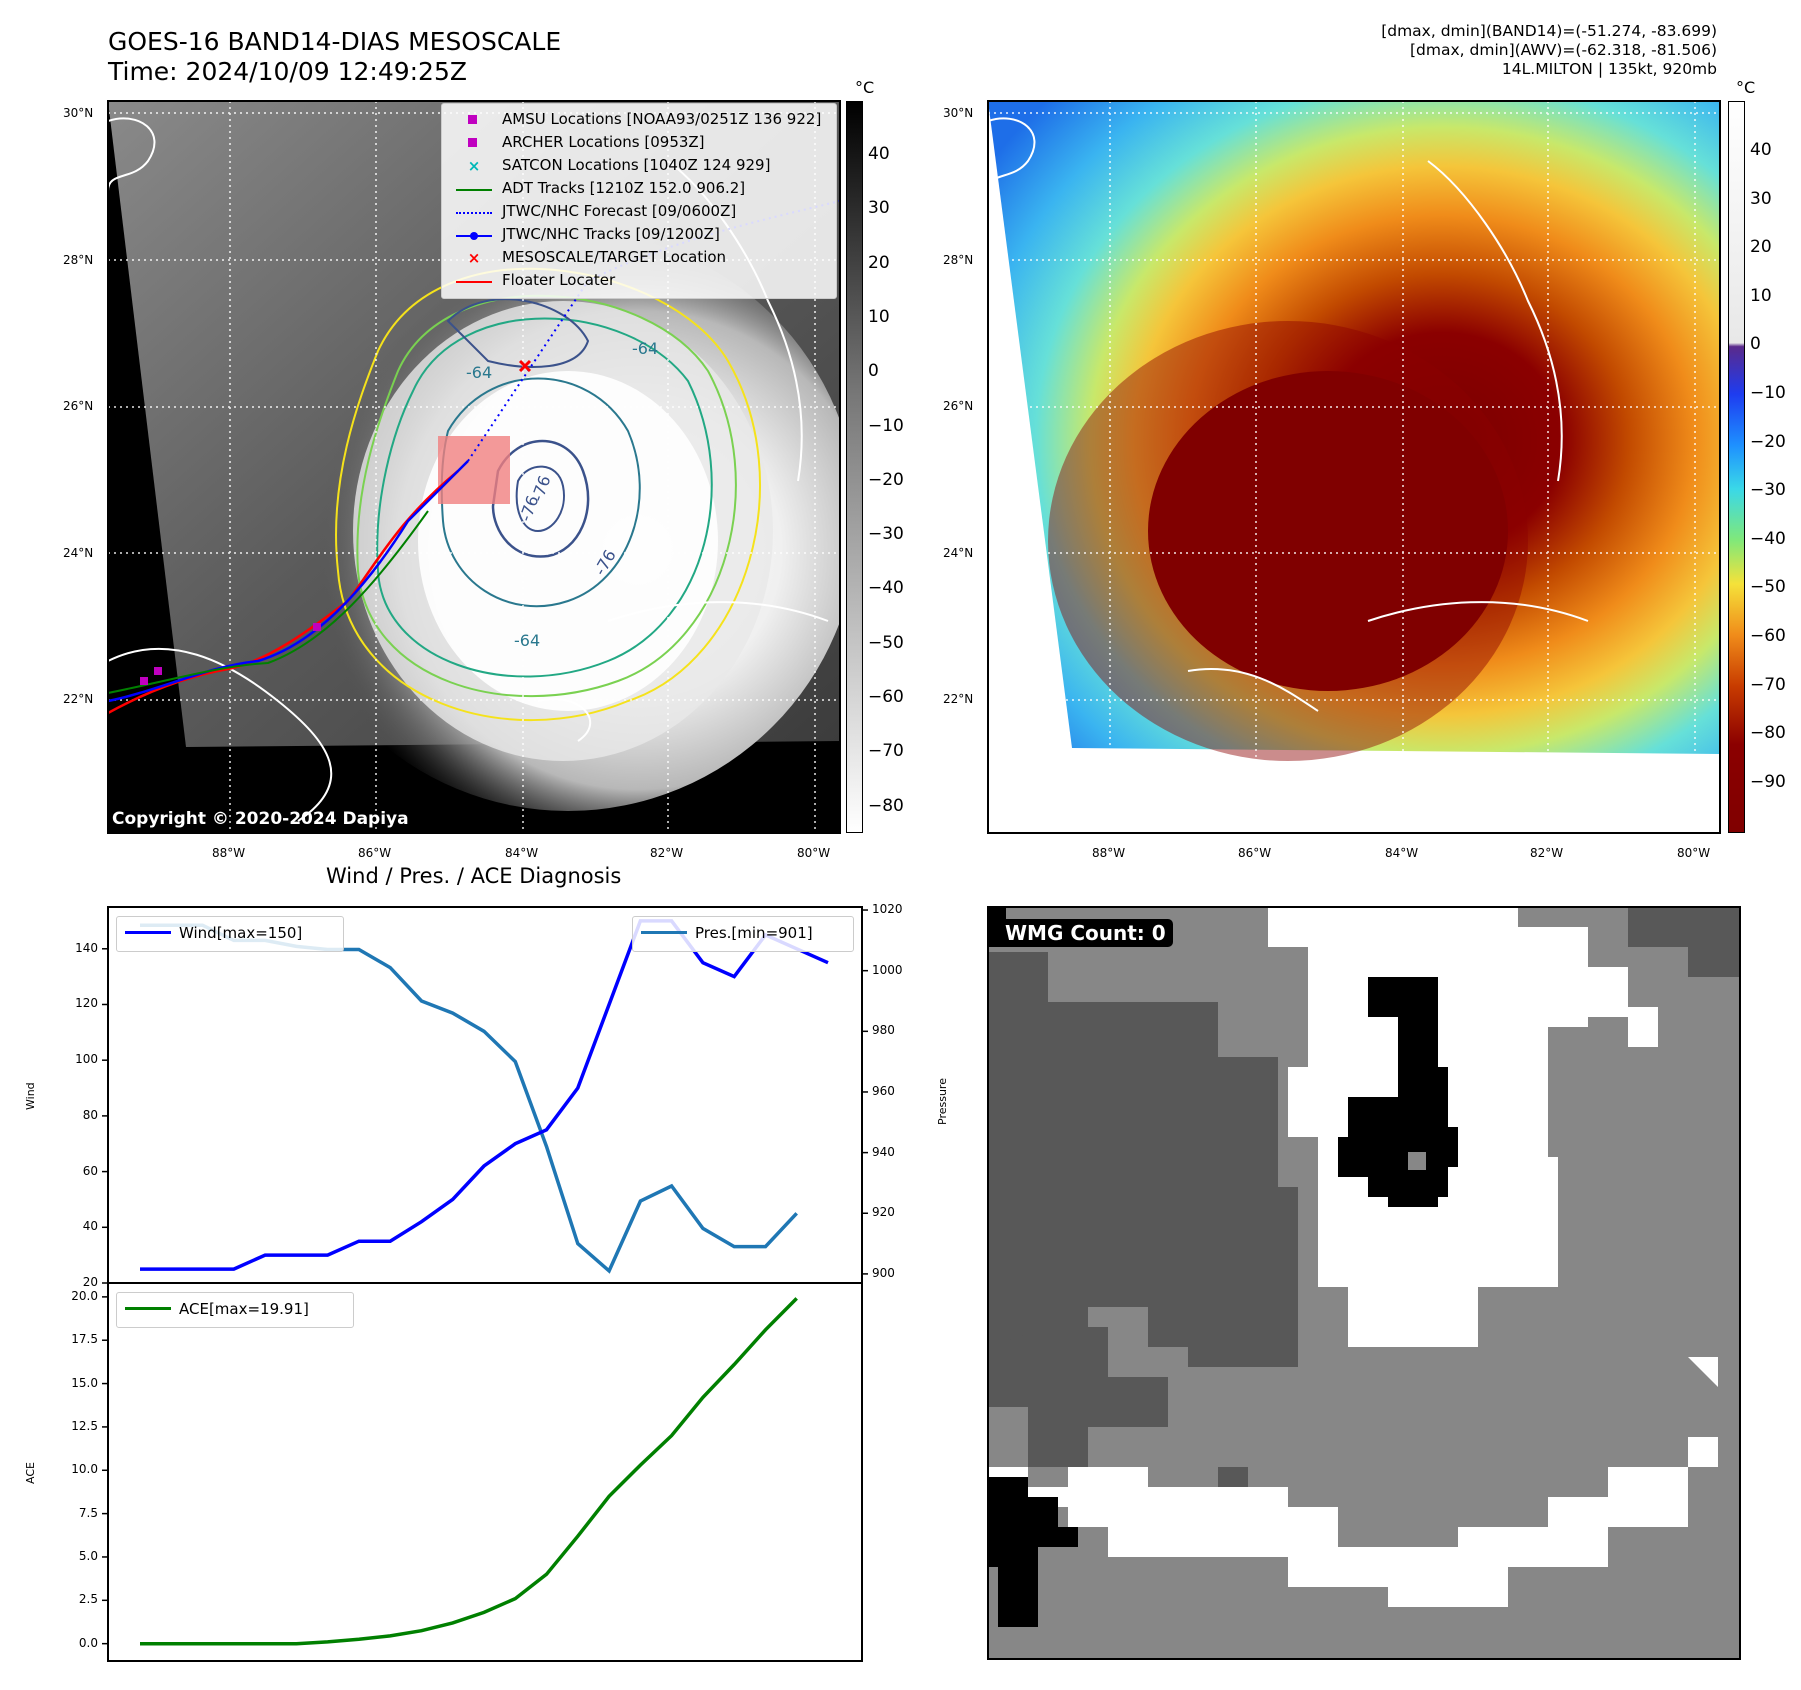  What do you see at coordinates (469, 1471) in the screenshot?
I see `ace-series-line` at bounding box center [469, 1471].